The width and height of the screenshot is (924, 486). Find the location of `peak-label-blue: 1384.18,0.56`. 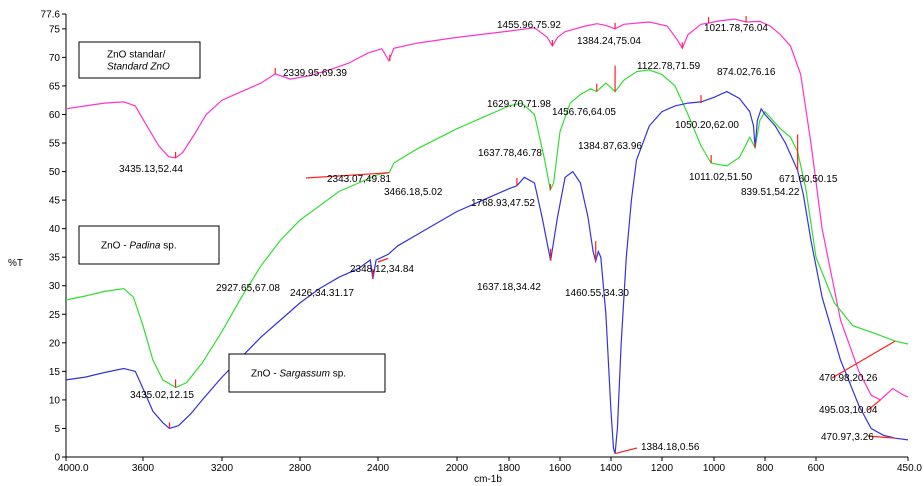

peak-label-blue: 1384.18,0.56 is located at coordinates (670, 447).